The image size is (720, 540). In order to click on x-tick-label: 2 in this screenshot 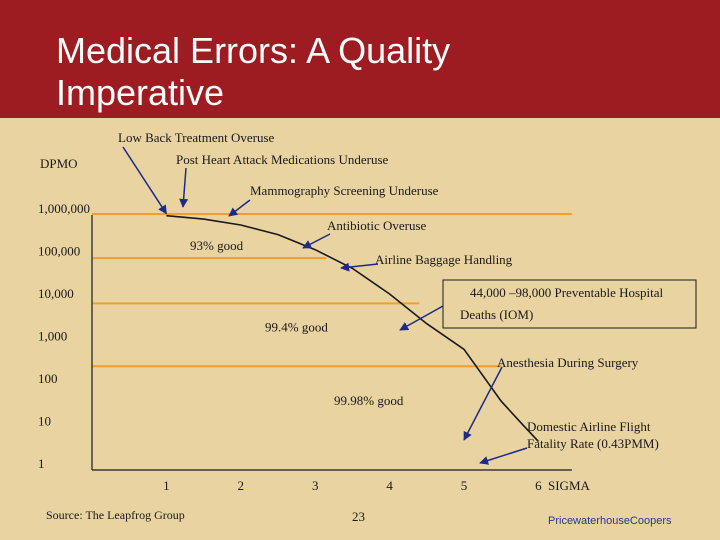, I will do `click(241, 485)`.